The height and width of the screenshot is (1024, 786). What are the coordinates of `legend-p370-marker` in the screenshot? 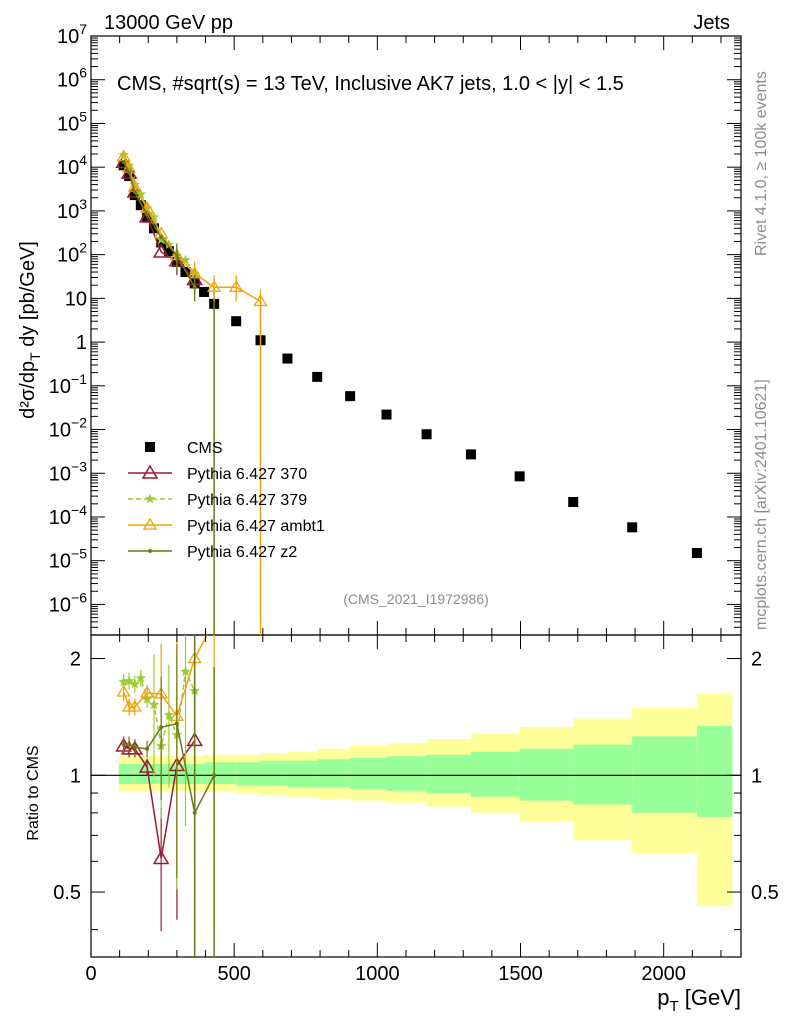 It's located at (150, 471).